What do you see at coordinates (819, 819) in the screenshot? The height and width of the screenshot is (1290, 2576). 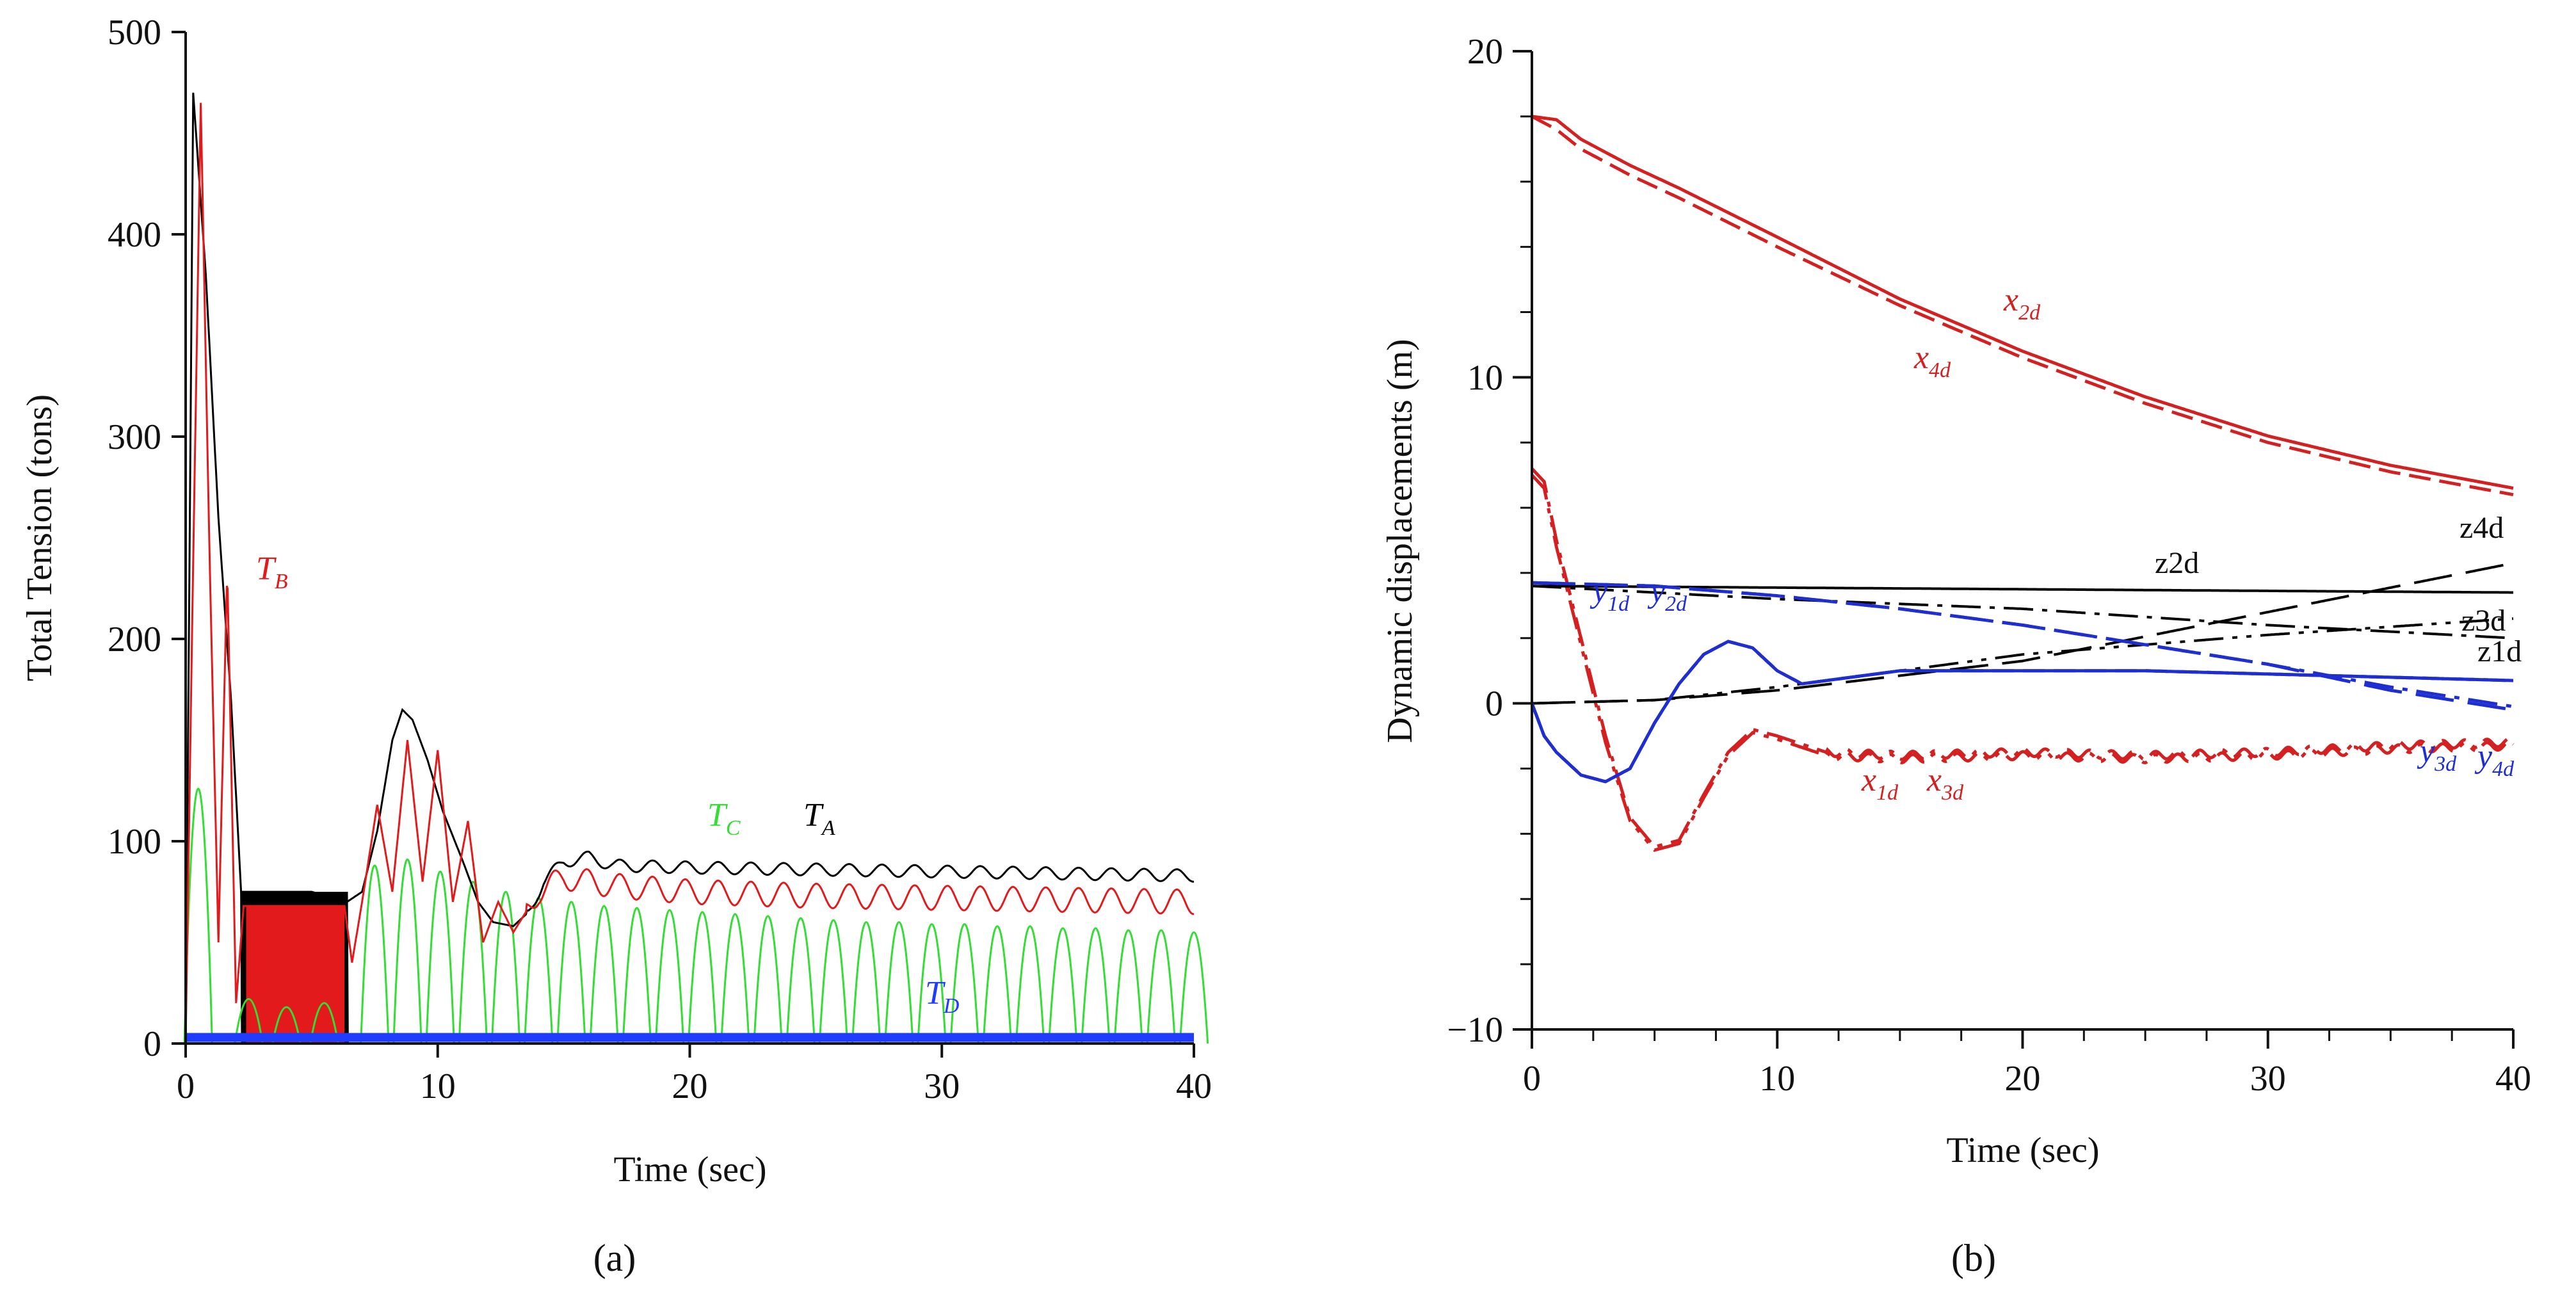 I see `panel-a-label-T_A: TA` at bounding box center [819, 819].